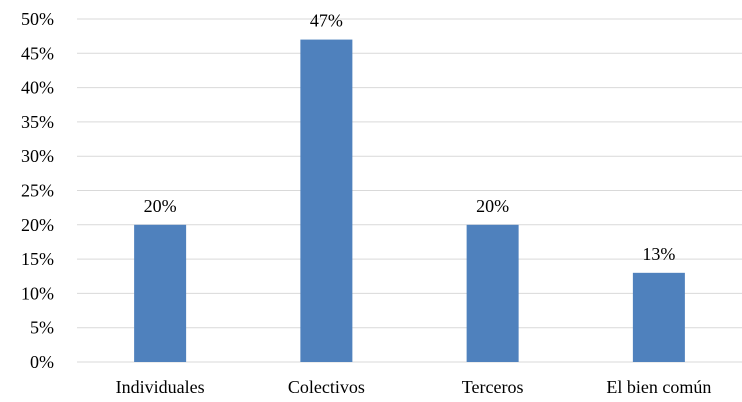 The image size is (742, 402). I want to click on y-tick-label: 25%, so click(37, 191).